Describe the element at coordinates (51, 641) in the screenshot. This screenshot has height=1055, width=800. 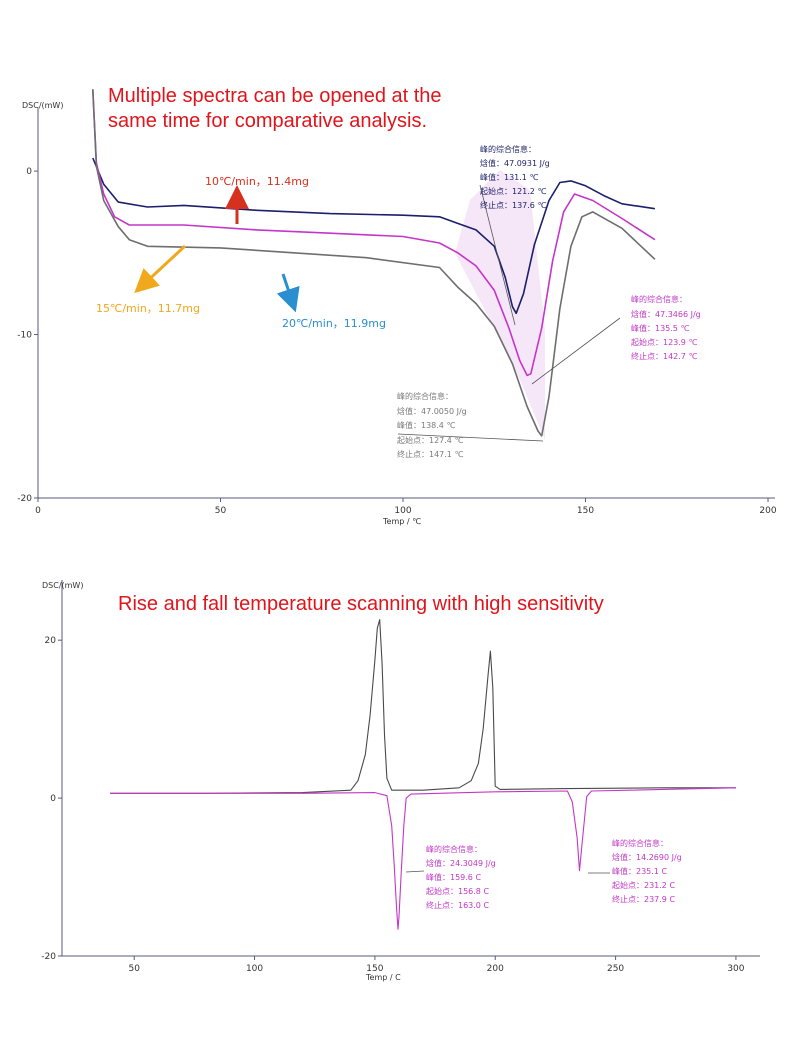
I see `y-tick-label: 20` at that location.